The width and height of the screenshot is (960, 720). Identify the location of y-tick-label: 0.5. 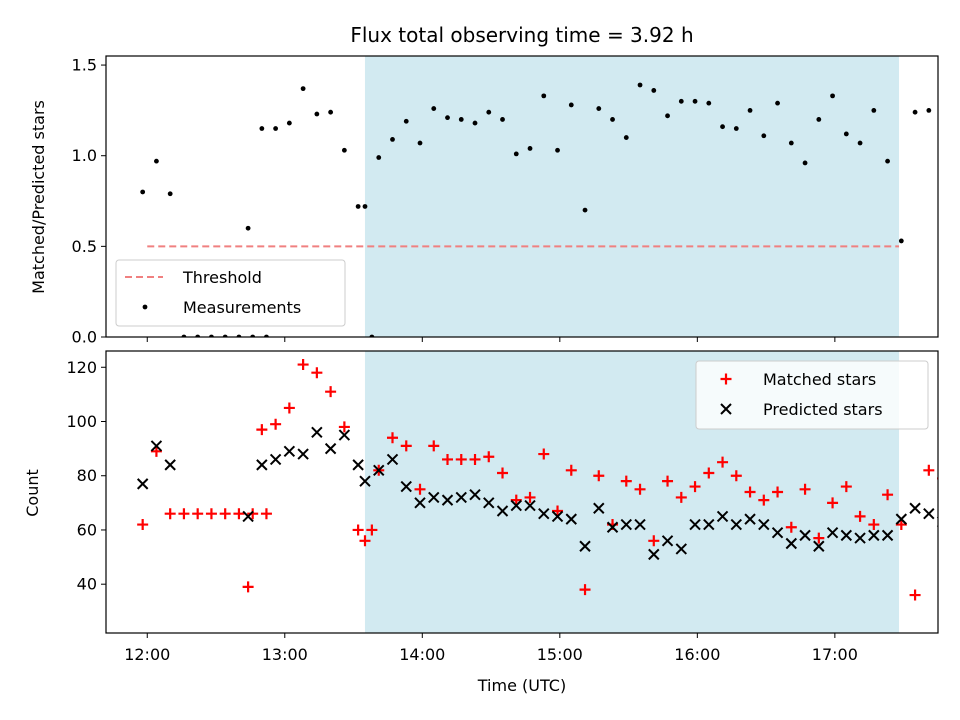
(84, 246).